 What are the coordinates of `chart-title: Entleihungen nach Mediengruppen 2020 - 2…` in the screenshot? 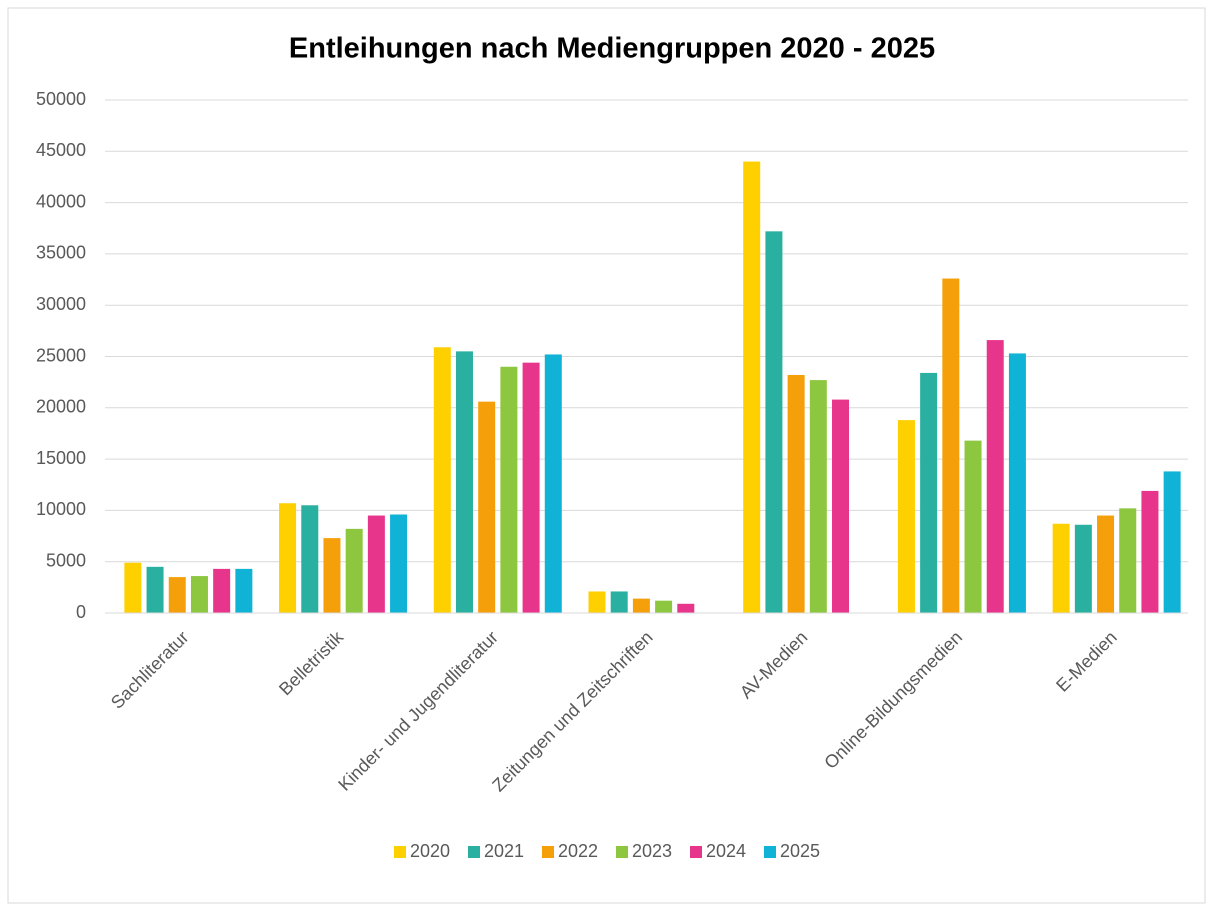 It's located at (612, 49).